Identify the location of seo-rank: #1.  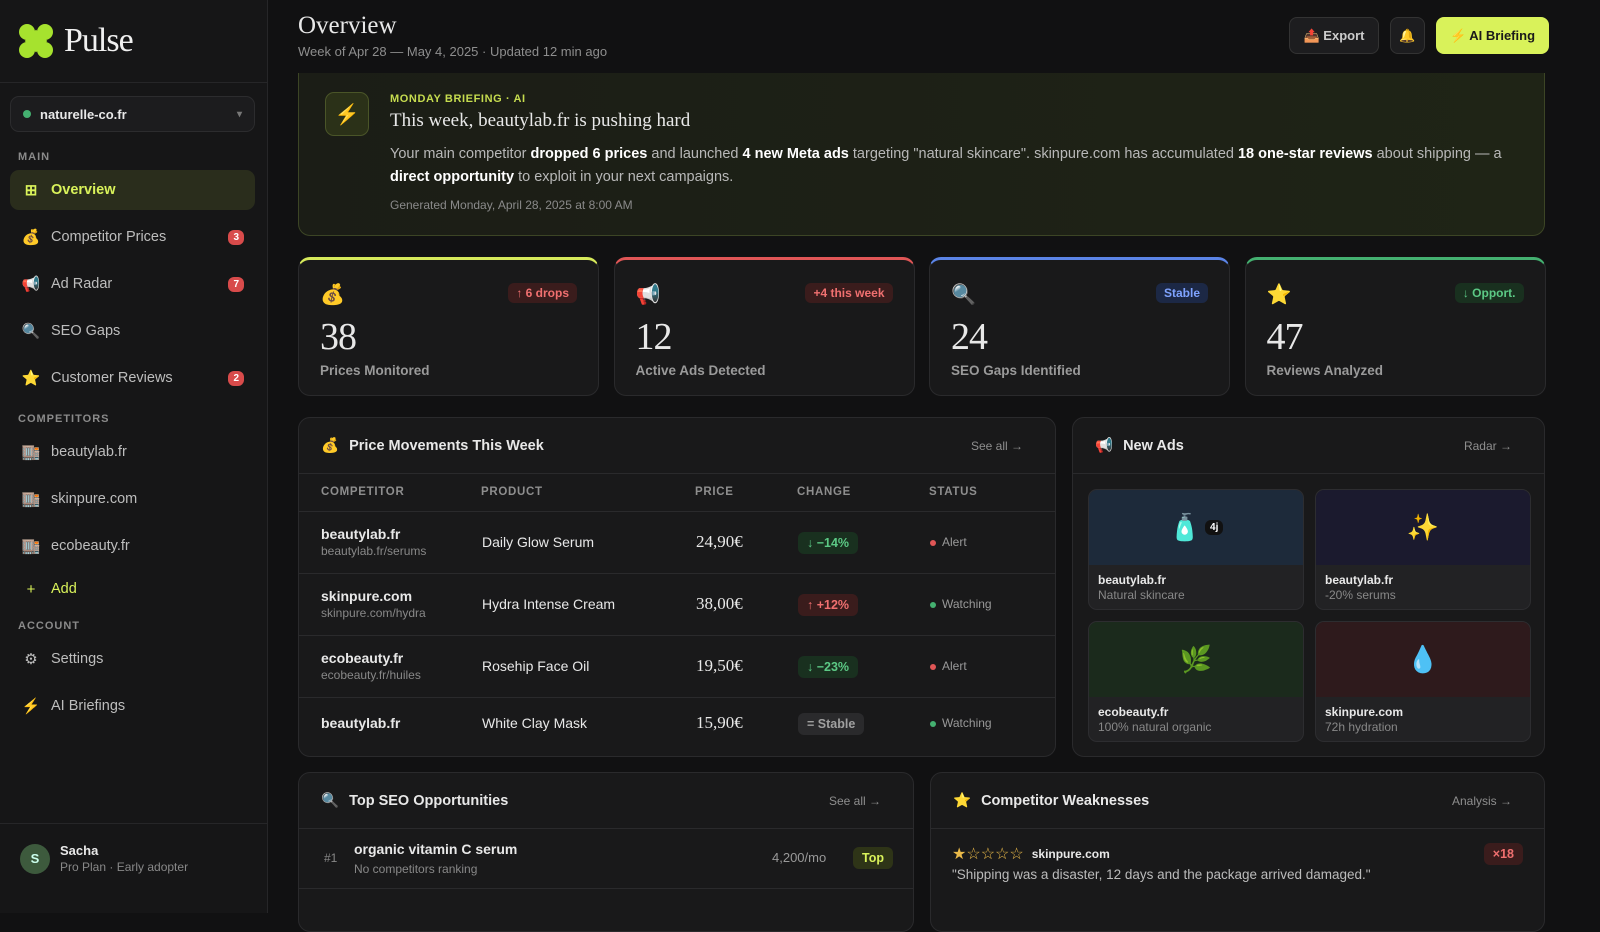
(331, 858).